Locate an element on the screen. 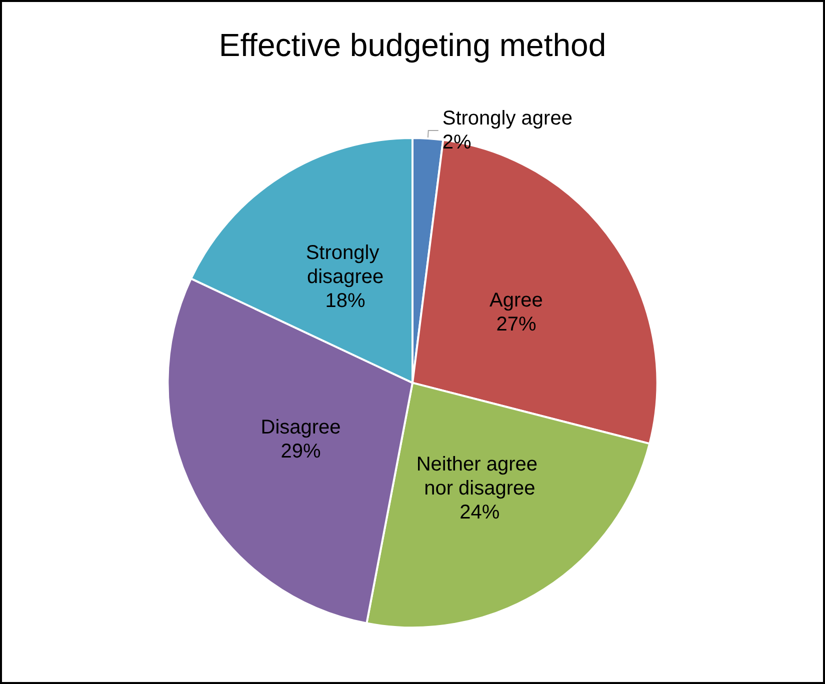 The width and height of the screenshot is (825, 684). slice-label: Agree is located at coordinates (516, 300).